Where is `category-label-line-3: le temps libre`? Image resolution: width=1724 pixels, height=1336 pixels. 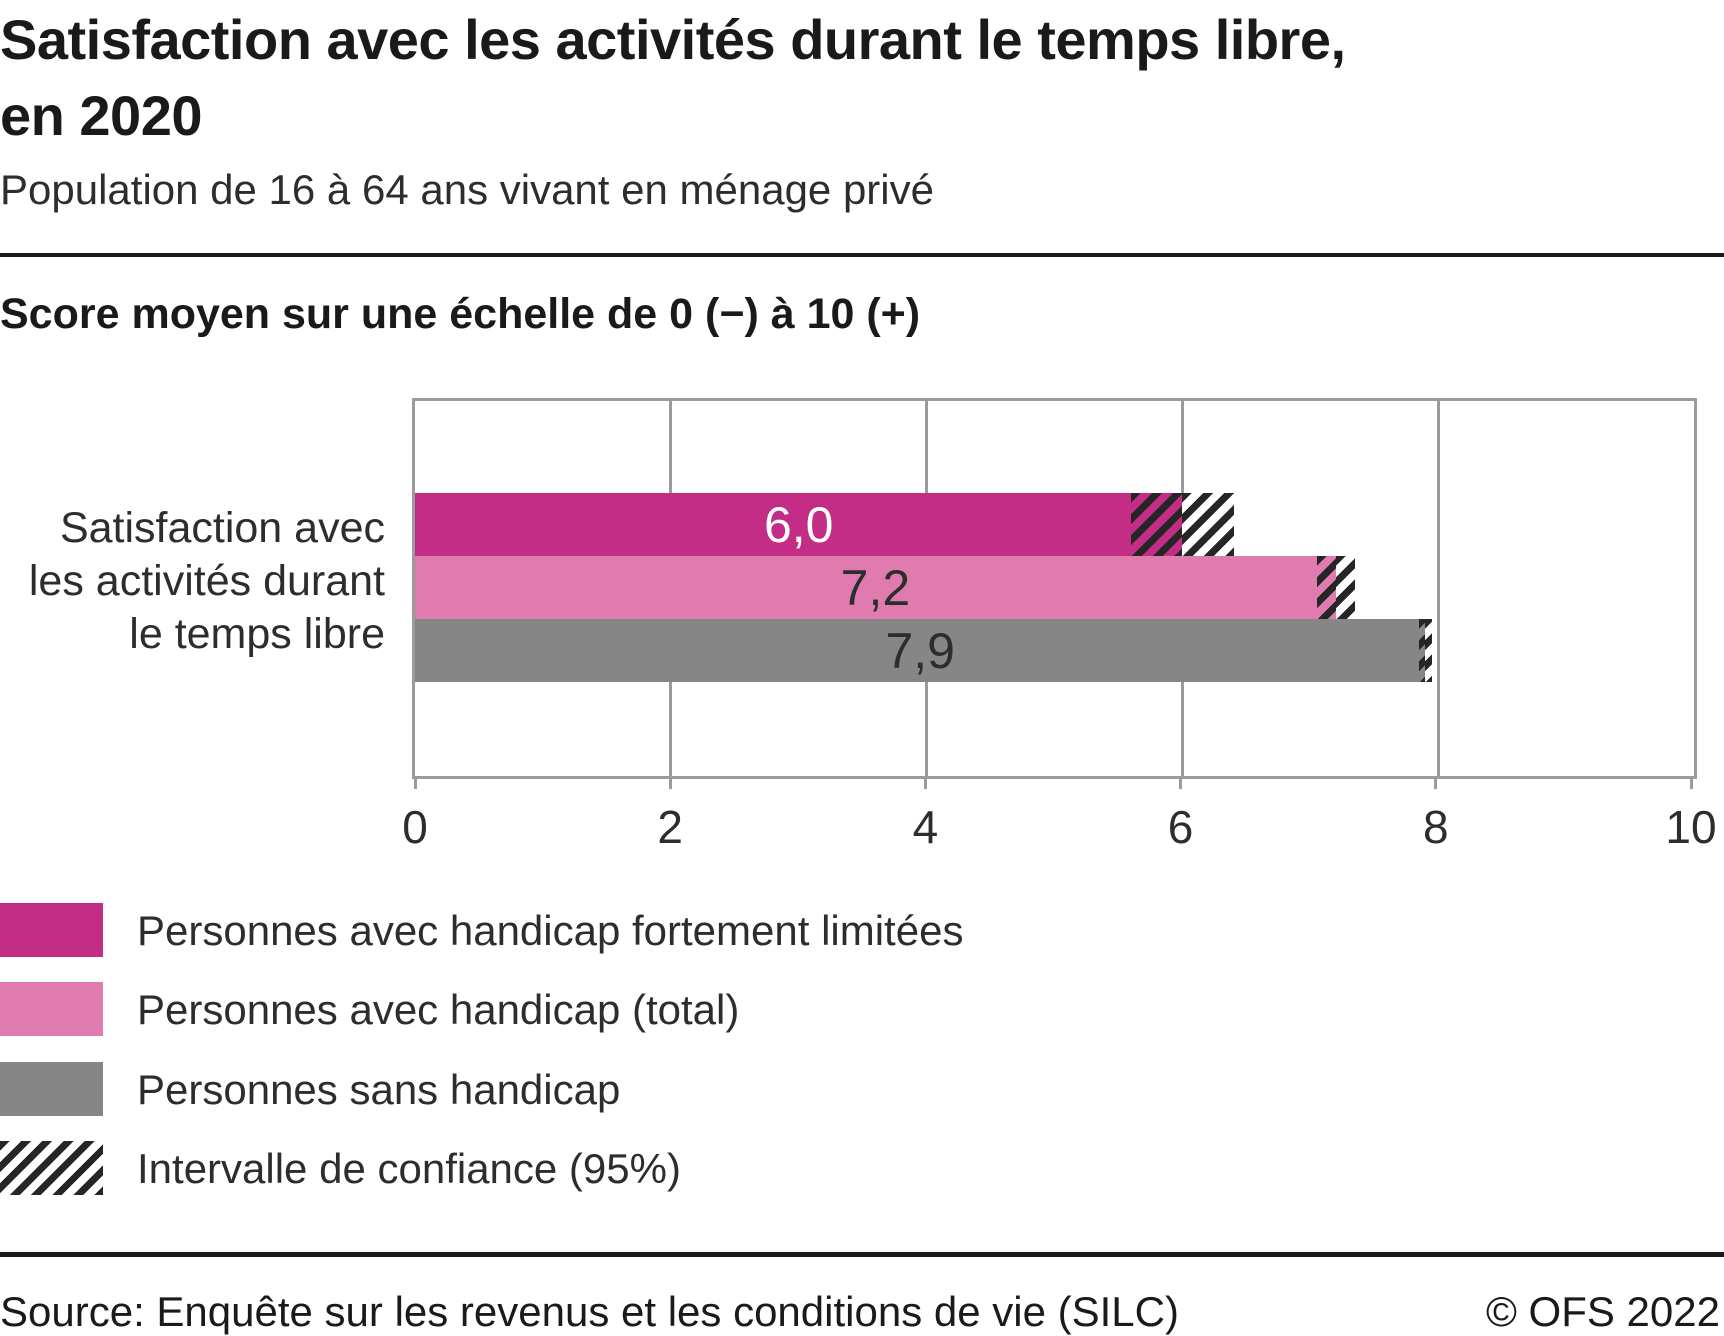 category-label-line-3: le temps libre is located at coordinates (257, 634).